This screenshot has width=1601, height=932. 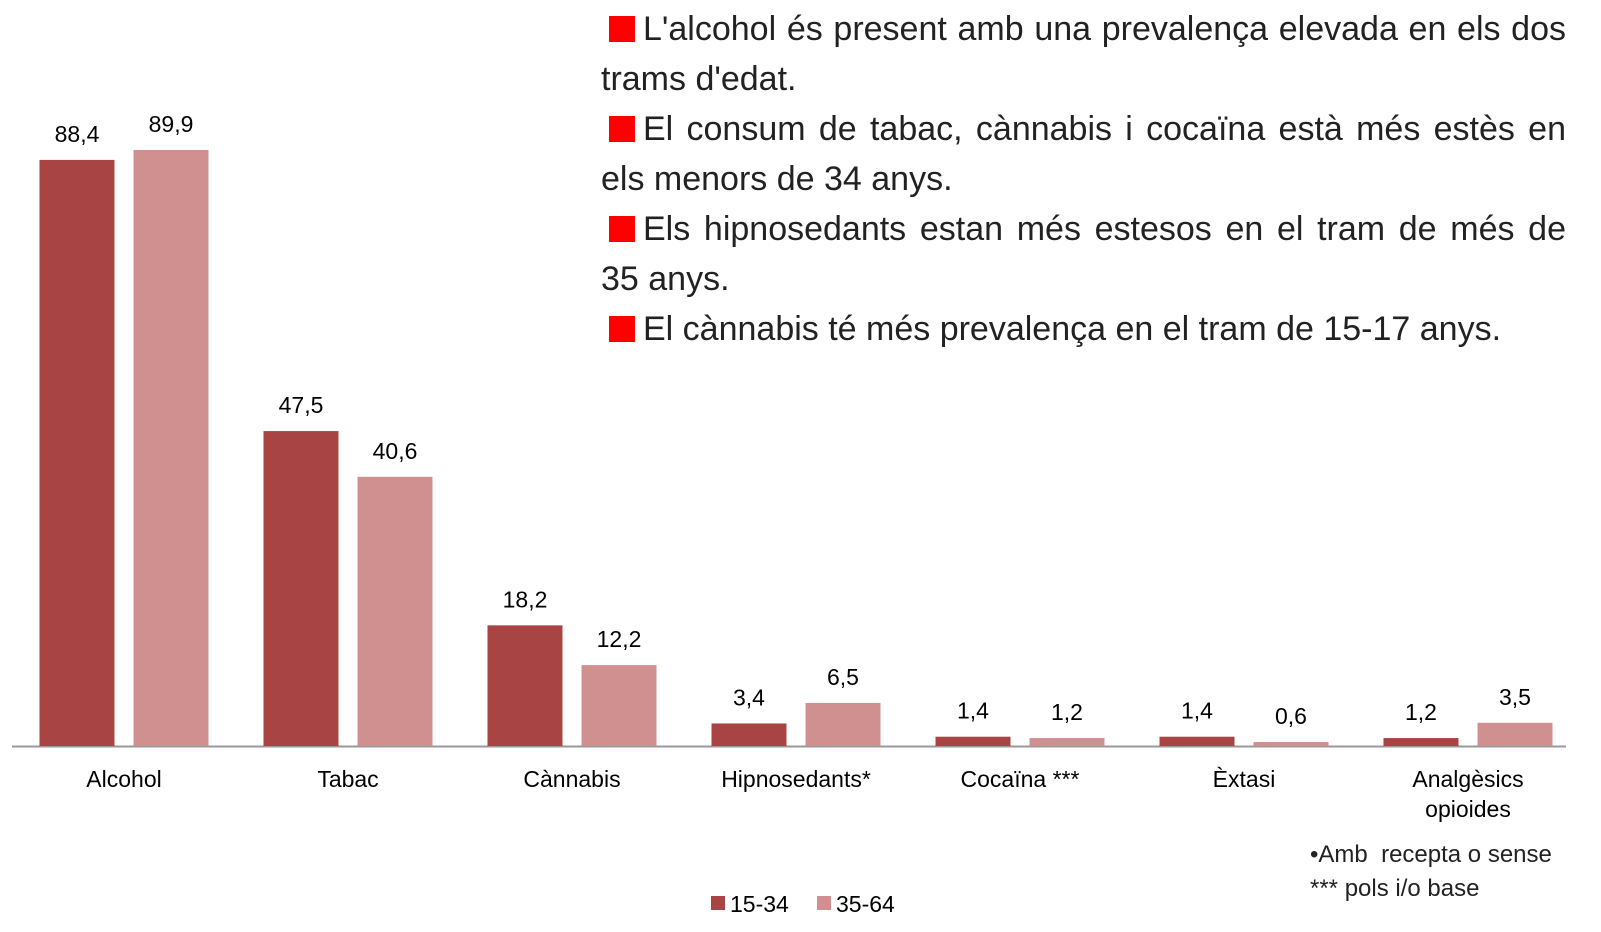 I want to click on x-tick-label: Cocaïna ***, so click(x=1020, y=779).